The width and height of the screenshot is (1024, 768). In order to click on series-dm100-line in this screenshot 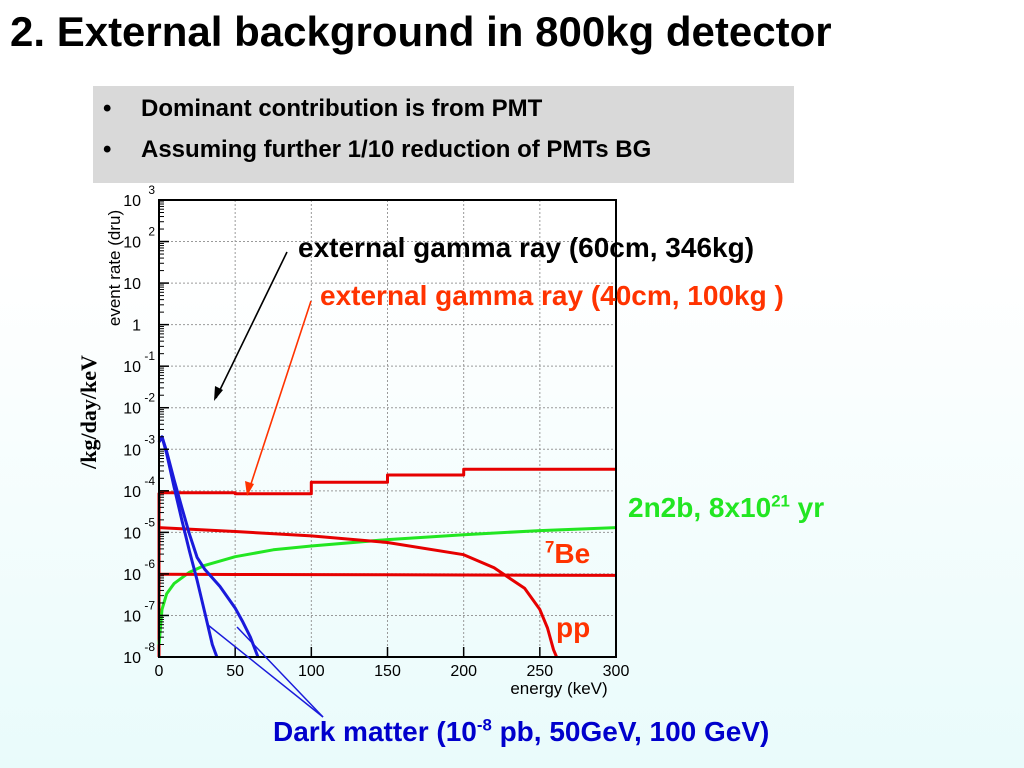, I will do `click(208, 546)`.